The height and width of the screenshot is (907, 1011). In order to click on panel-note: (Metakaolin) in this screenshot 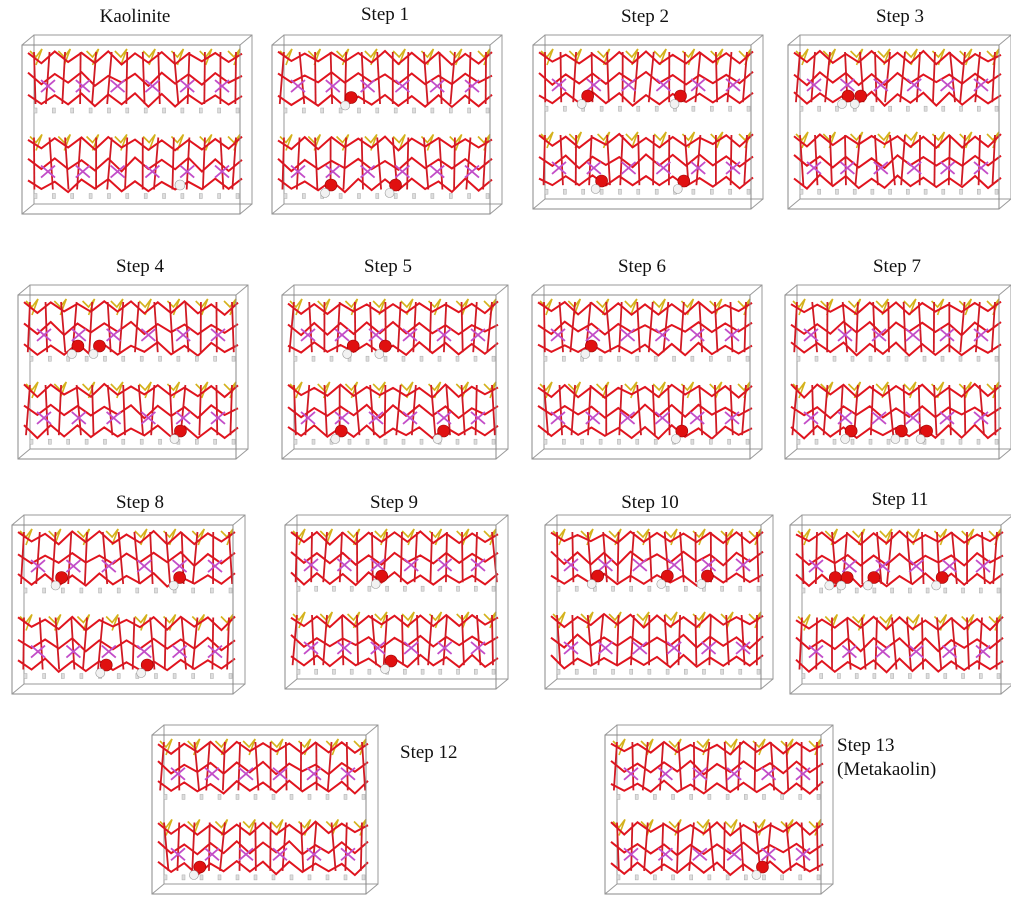, I will do `click(886, 769)`.